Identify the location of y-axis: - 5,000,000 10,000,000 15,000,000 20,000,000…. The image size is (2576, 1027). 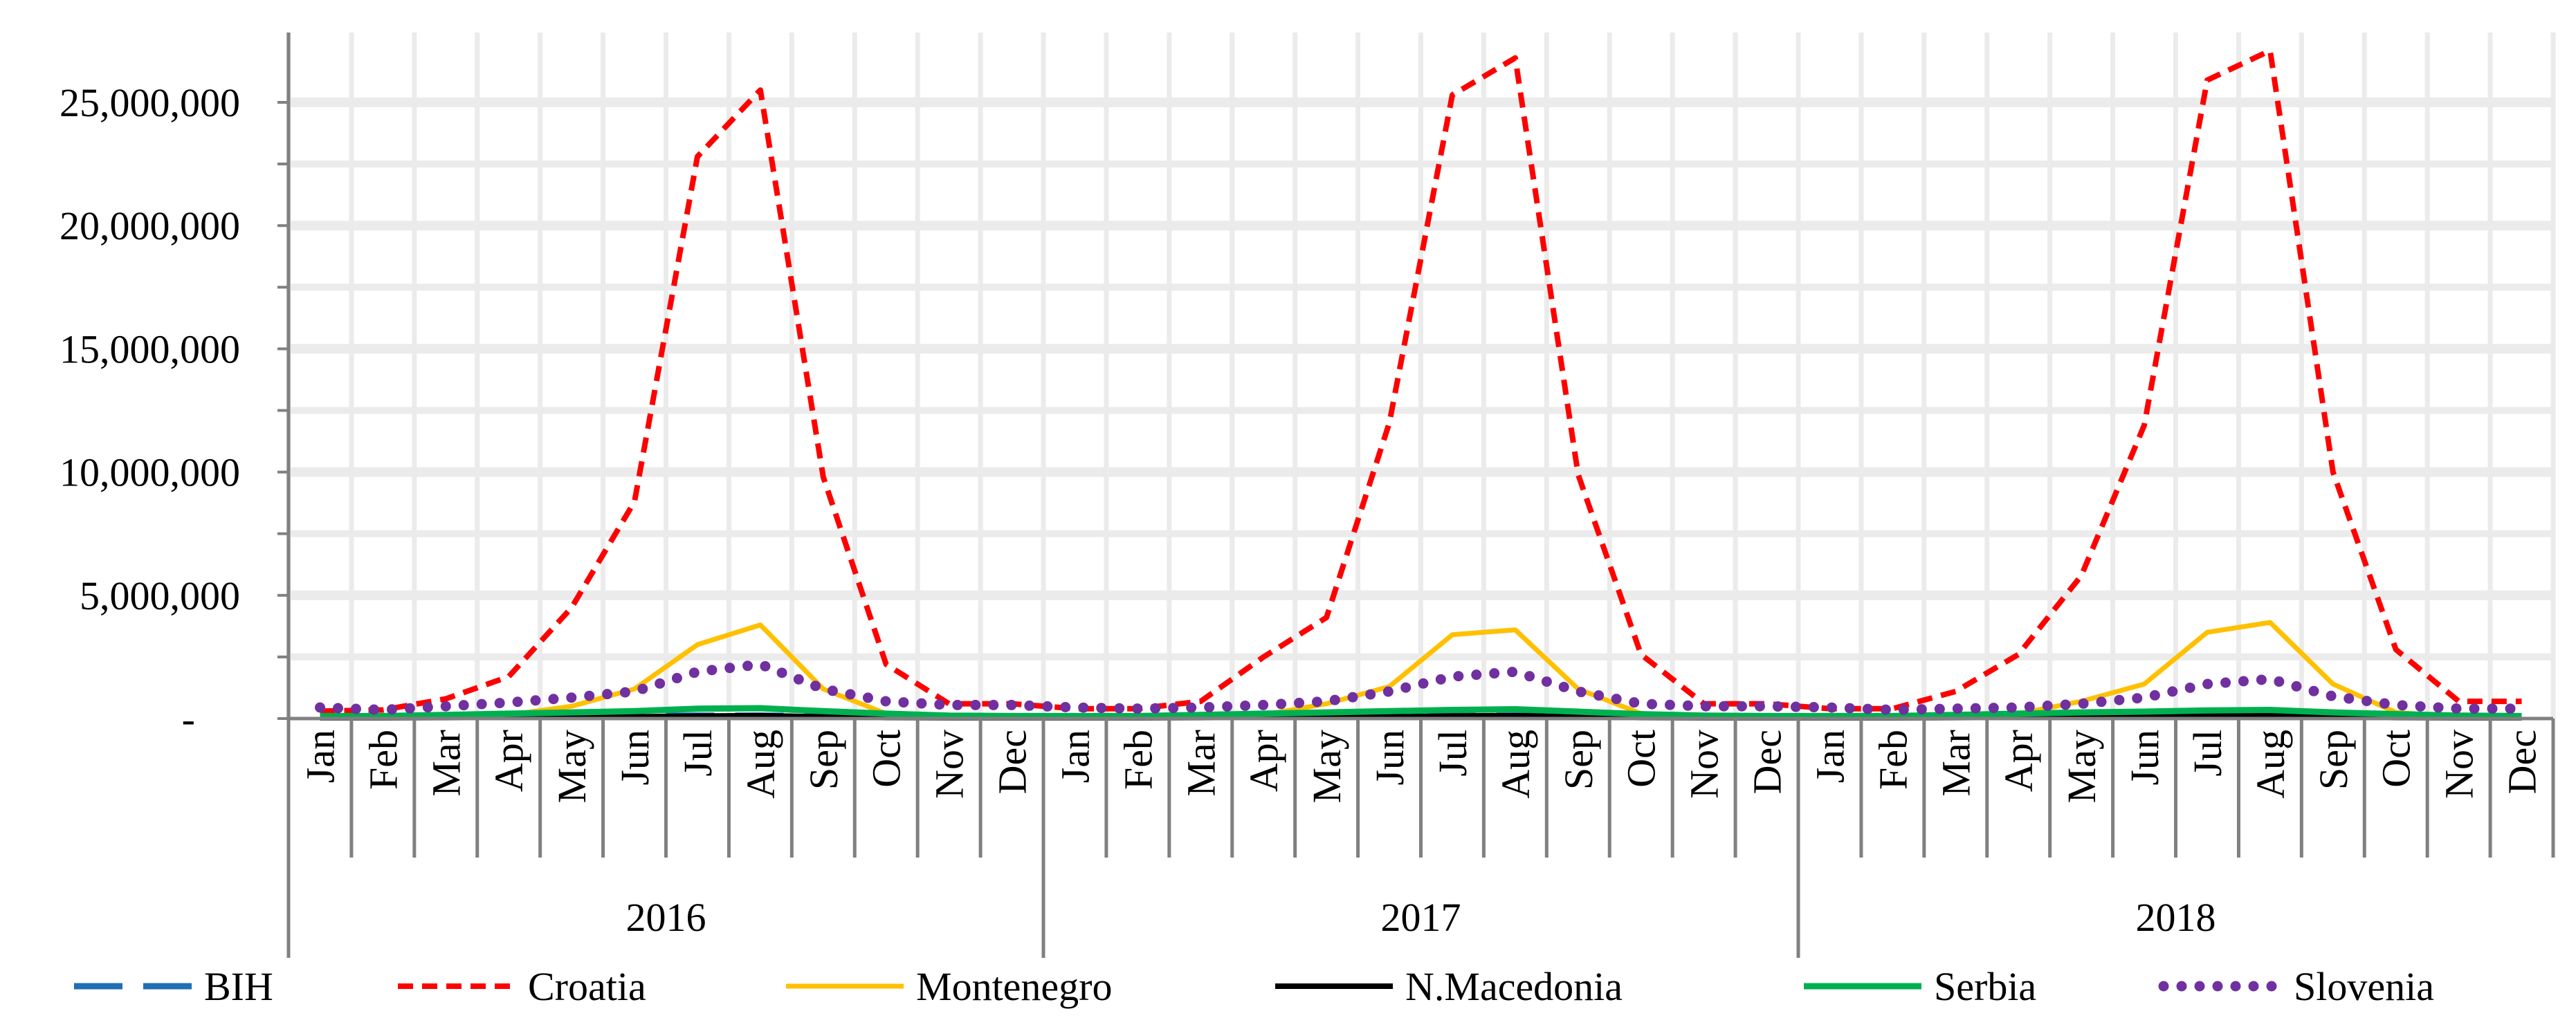
(176, 387).